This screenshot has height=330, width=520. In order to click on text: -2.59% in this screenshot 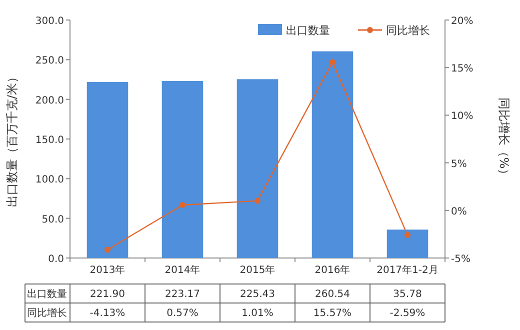, I will do `click(408, 313)`.